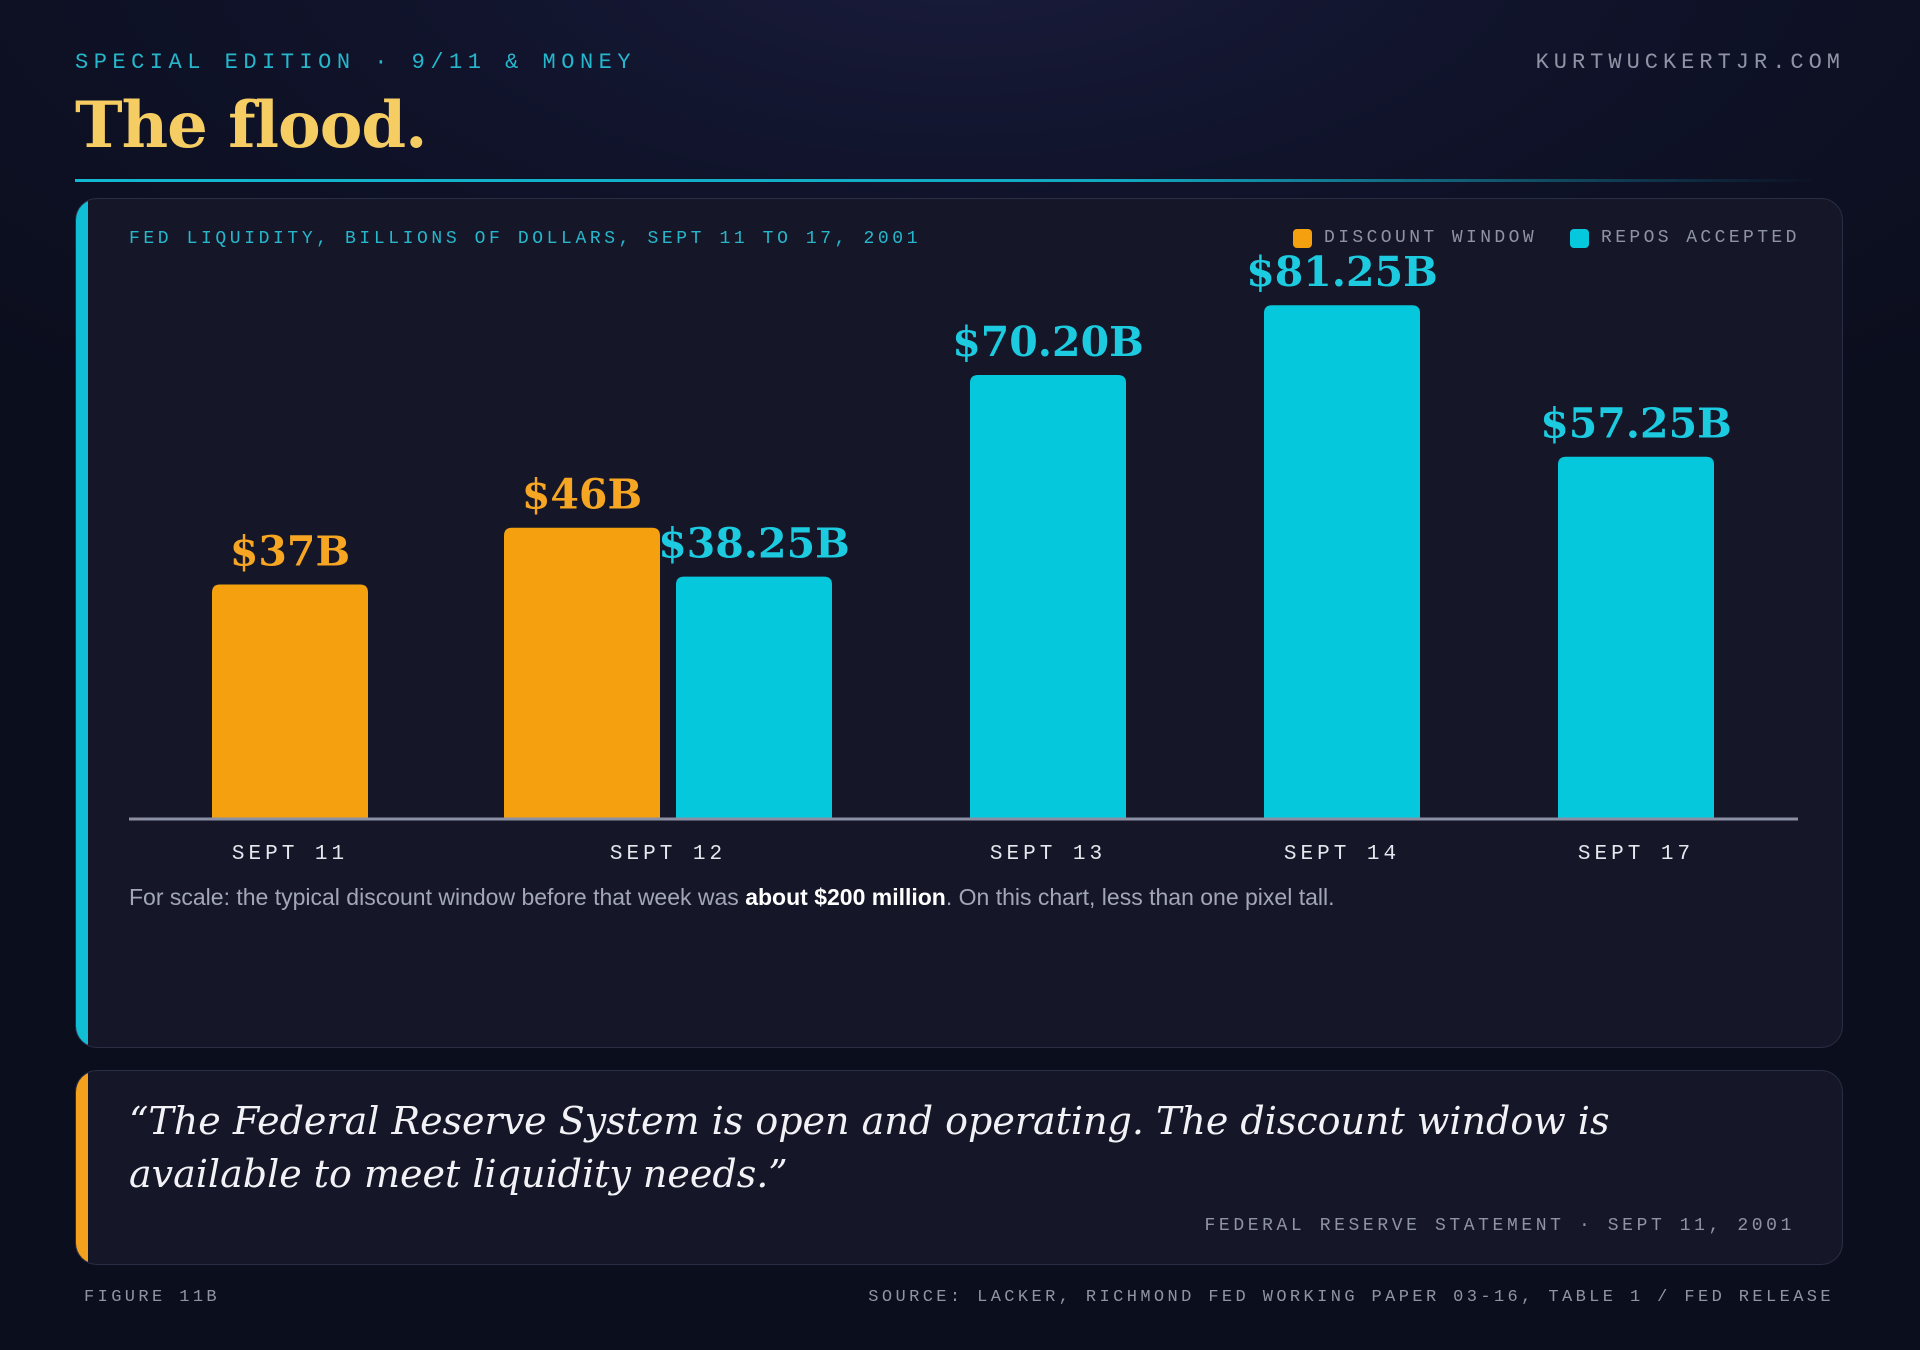 This screenshot has height=1350, width=1920. I want to click on x-tick-label-3: SEPT 13, so click(1048, 854).